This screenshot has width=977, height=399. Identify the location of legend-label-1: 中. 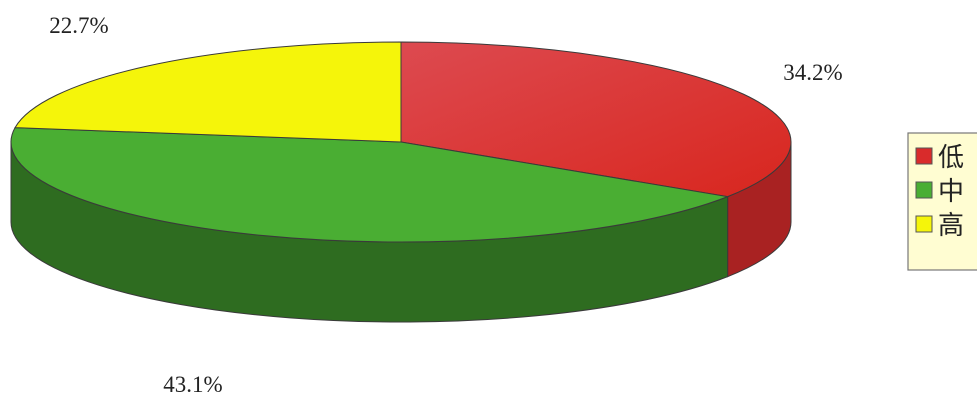
(951, 192).